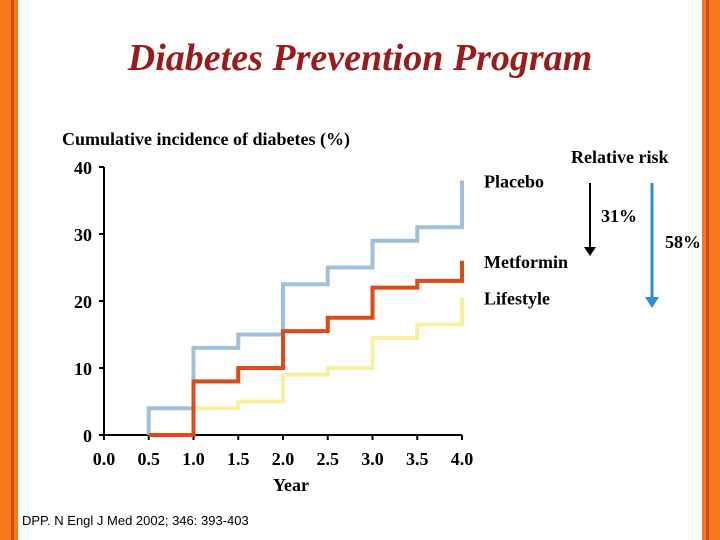 This screenshot has height=540, width=720. I want to click on metformin-series-line, so click(306, 348).